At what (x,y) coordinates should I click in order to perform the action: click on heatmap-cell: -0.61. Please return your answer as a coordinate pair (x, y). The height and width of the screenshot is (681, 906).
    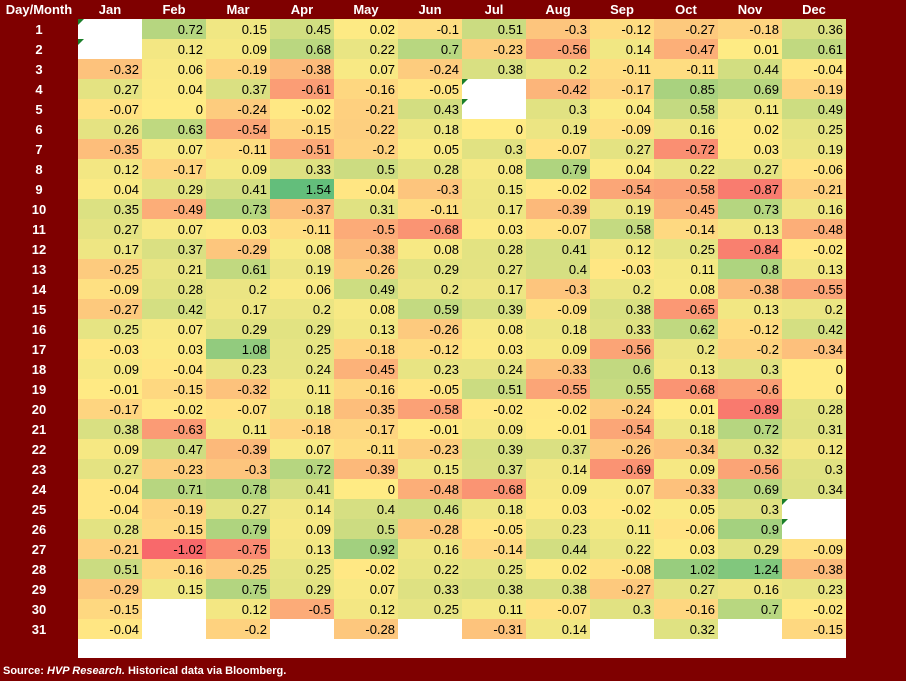
    Looking at the image, I should click on (302, 89).